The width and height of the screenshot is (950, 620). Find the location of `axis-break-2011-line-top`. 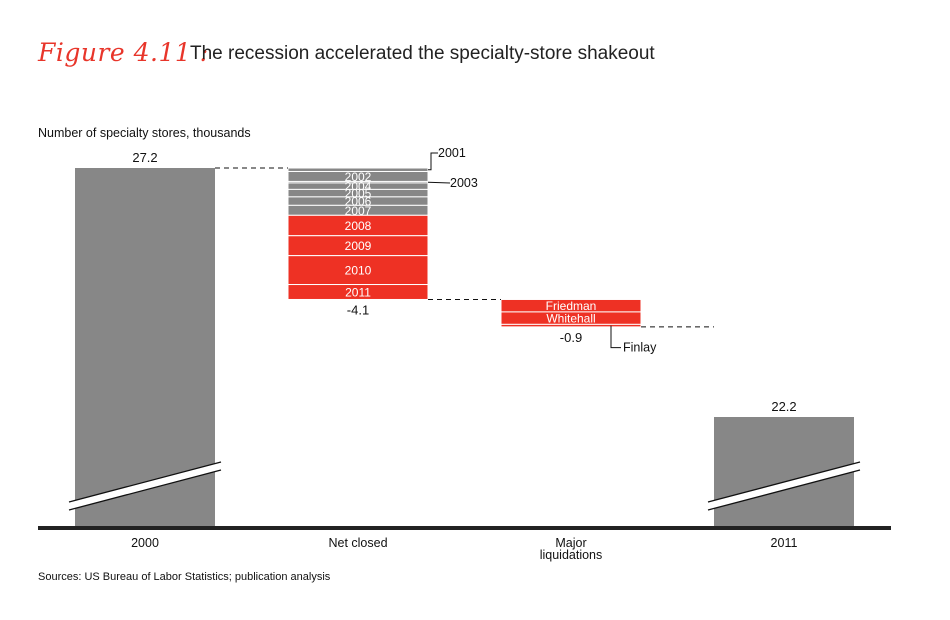

axis-break-2011-line-top is located at coordinates (784, 482).